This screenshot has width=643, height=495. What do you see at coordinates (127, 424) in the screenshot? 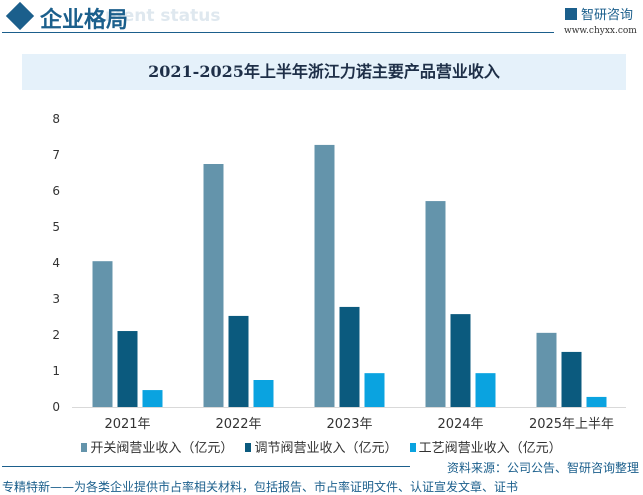
I see `x-tick-label: 2021年` at bounding box center [127, 424].